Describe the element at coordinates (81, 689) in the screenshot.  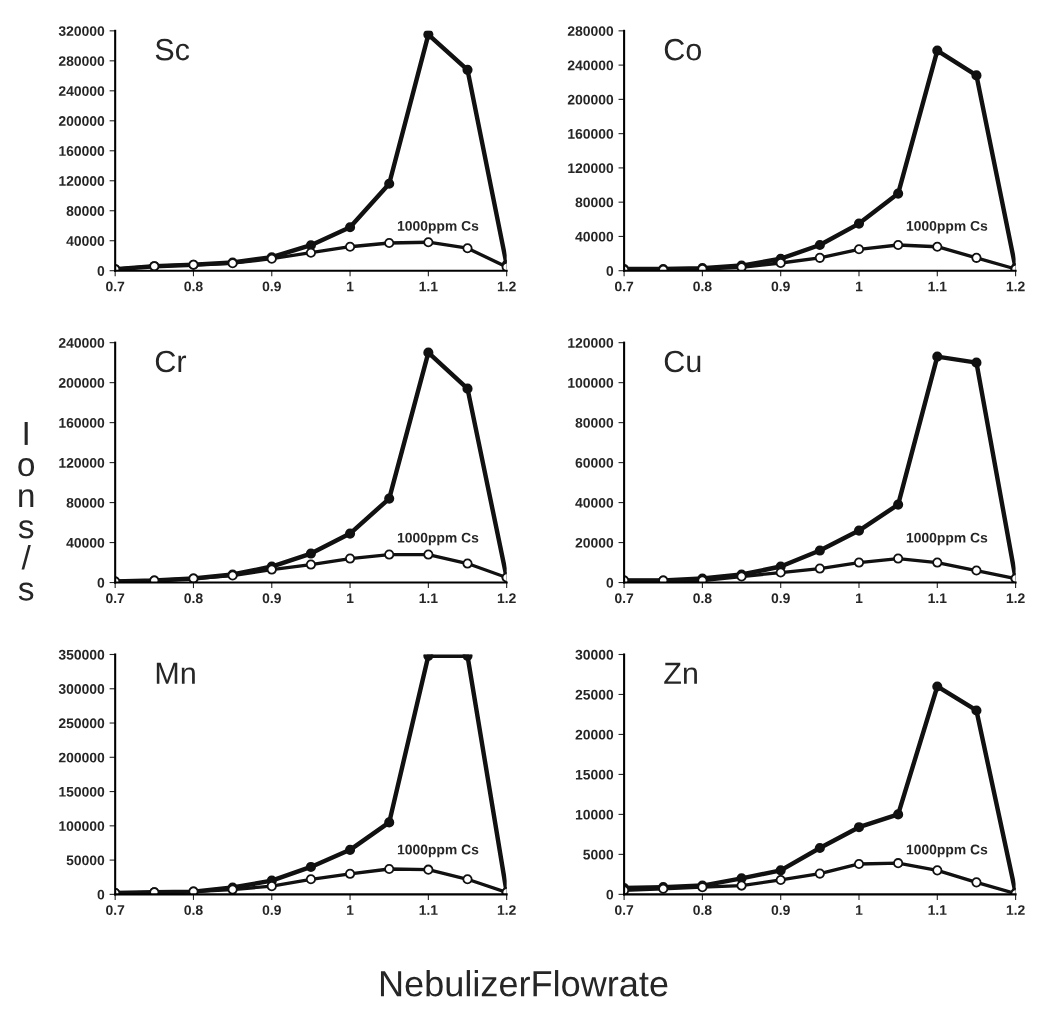
I see `y-tick-label: 300000` at that location.